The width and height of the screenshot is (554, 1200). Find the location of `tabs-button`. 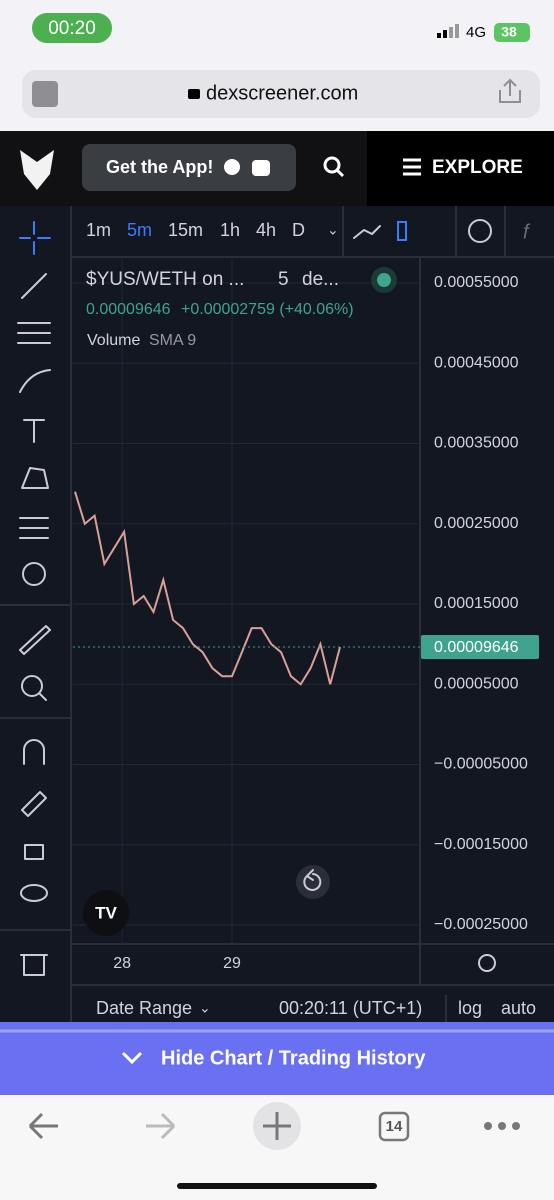

tabs-button is located at coordinates (394, 1126).